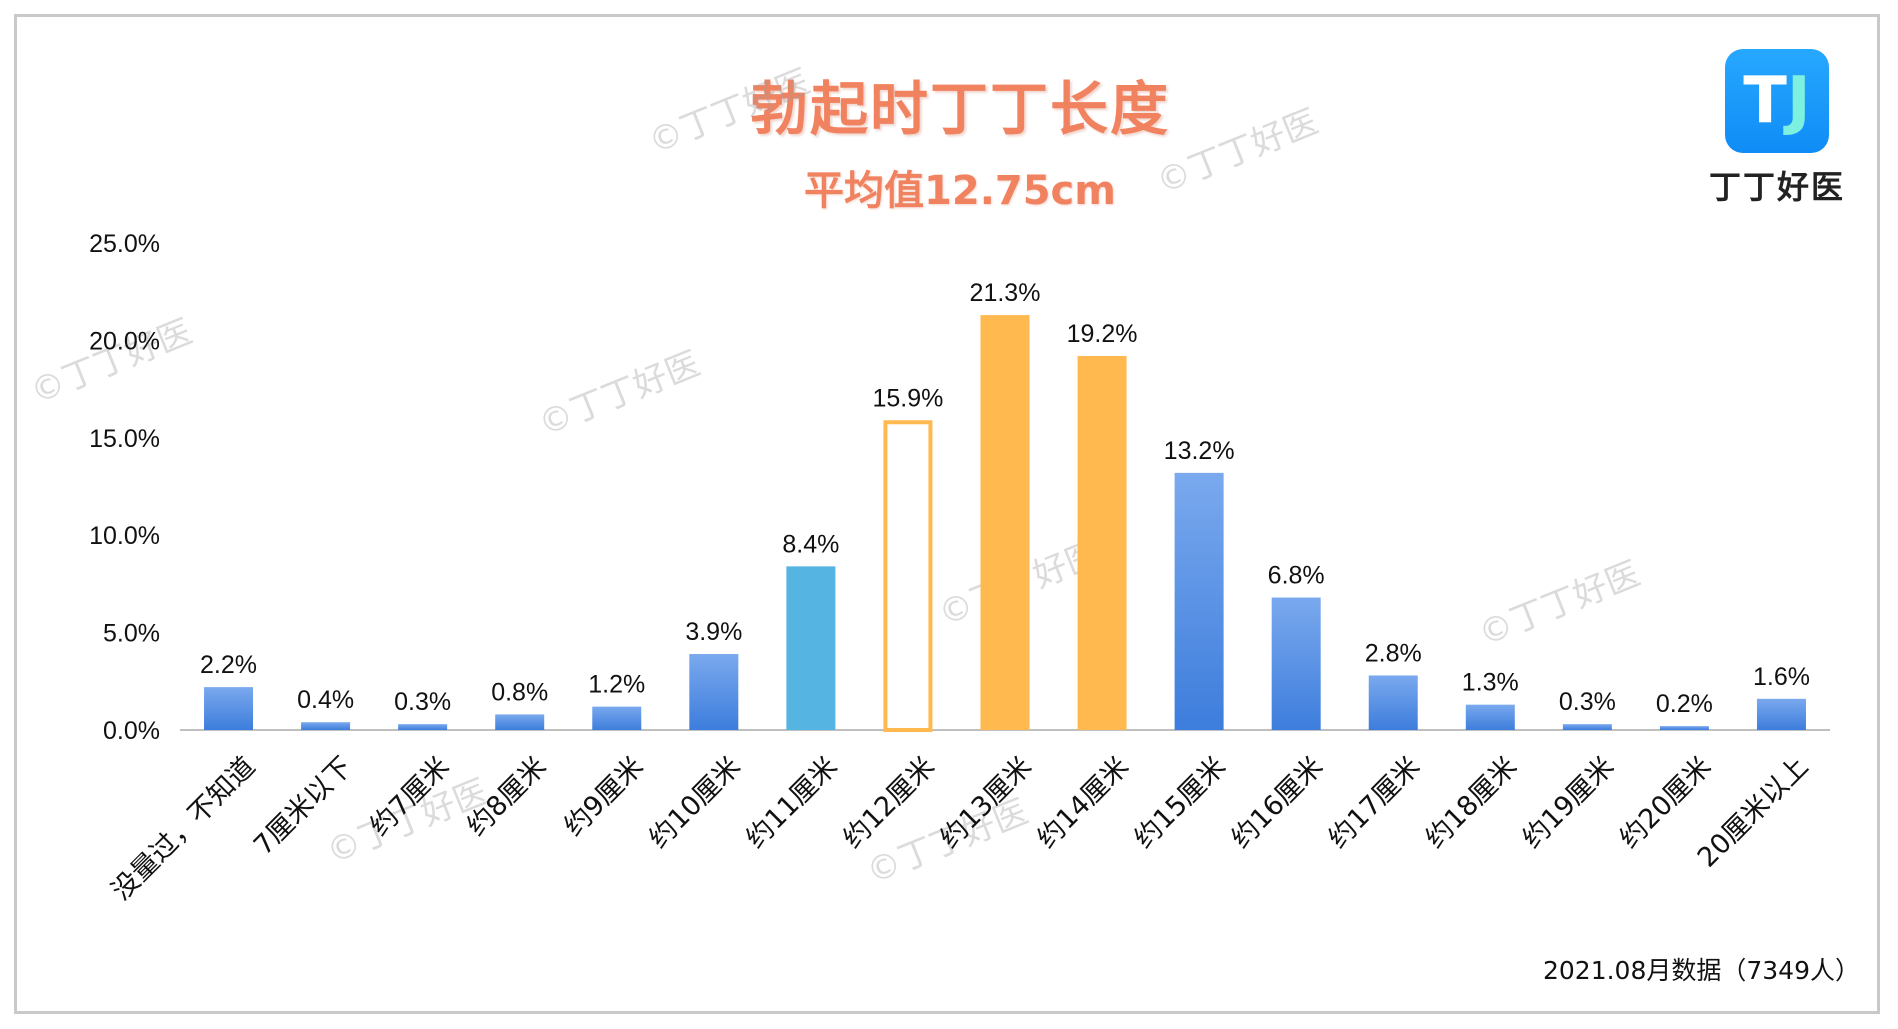 This screenshot has width=1898, height=1029. I want to click on bar-value-label: 21.3%, so click(1005, 293).